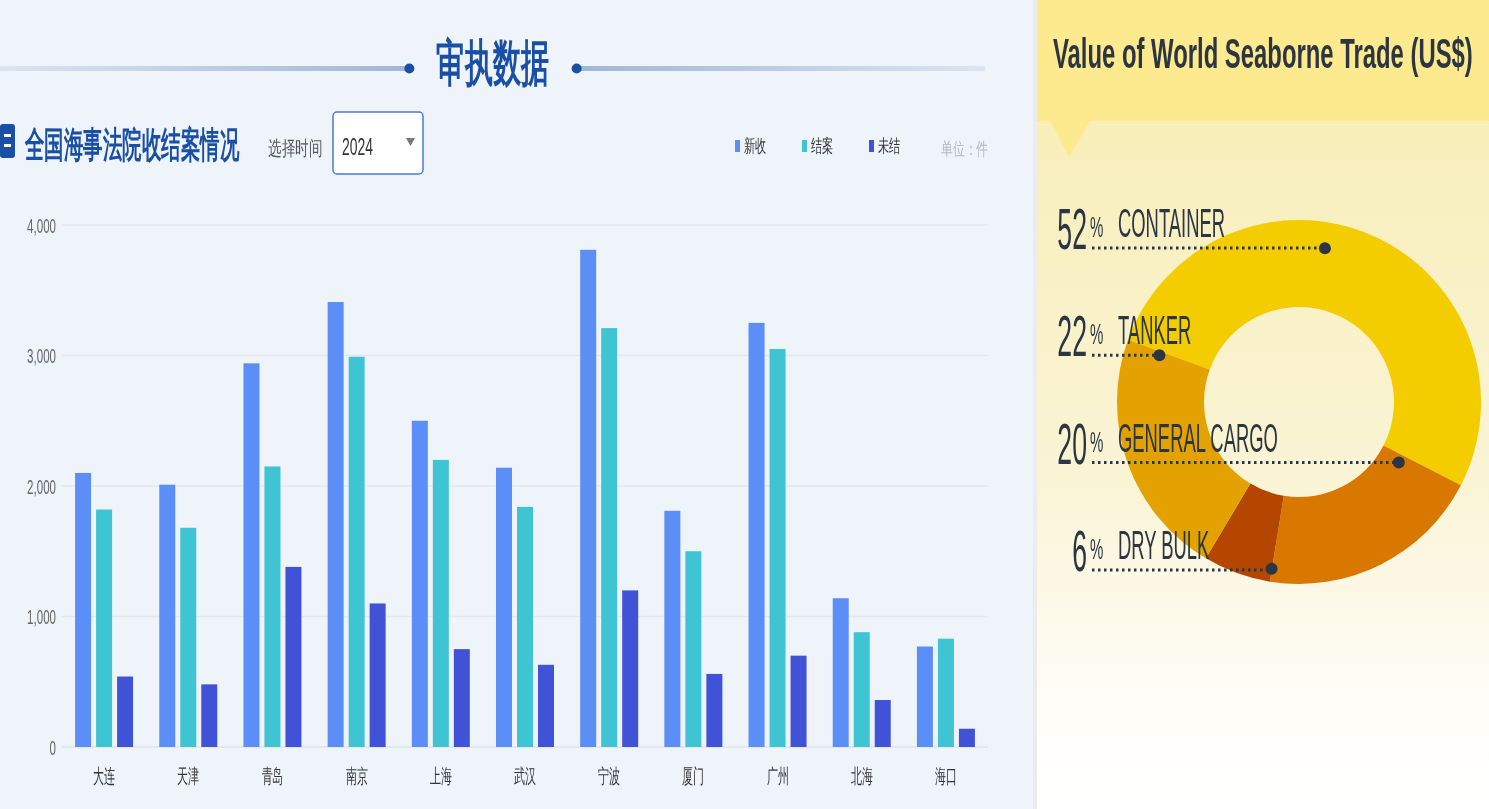 The width and height of the screenshot is (1489, 809). Describe the element at coordinates (964, 148) in the screenshot. I see `annotation: 单位：件` at that location.